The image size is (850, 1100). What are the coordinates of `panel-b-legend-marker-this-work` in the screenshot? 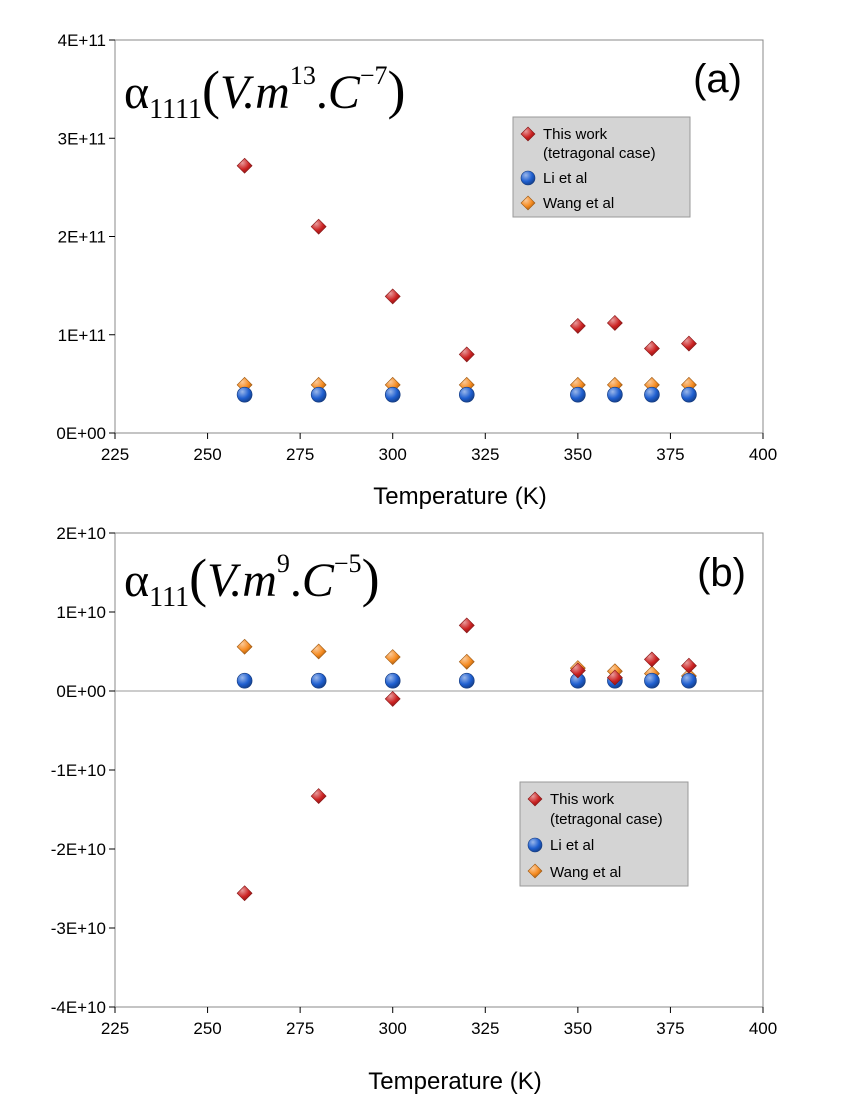 It's located at (535, 799).